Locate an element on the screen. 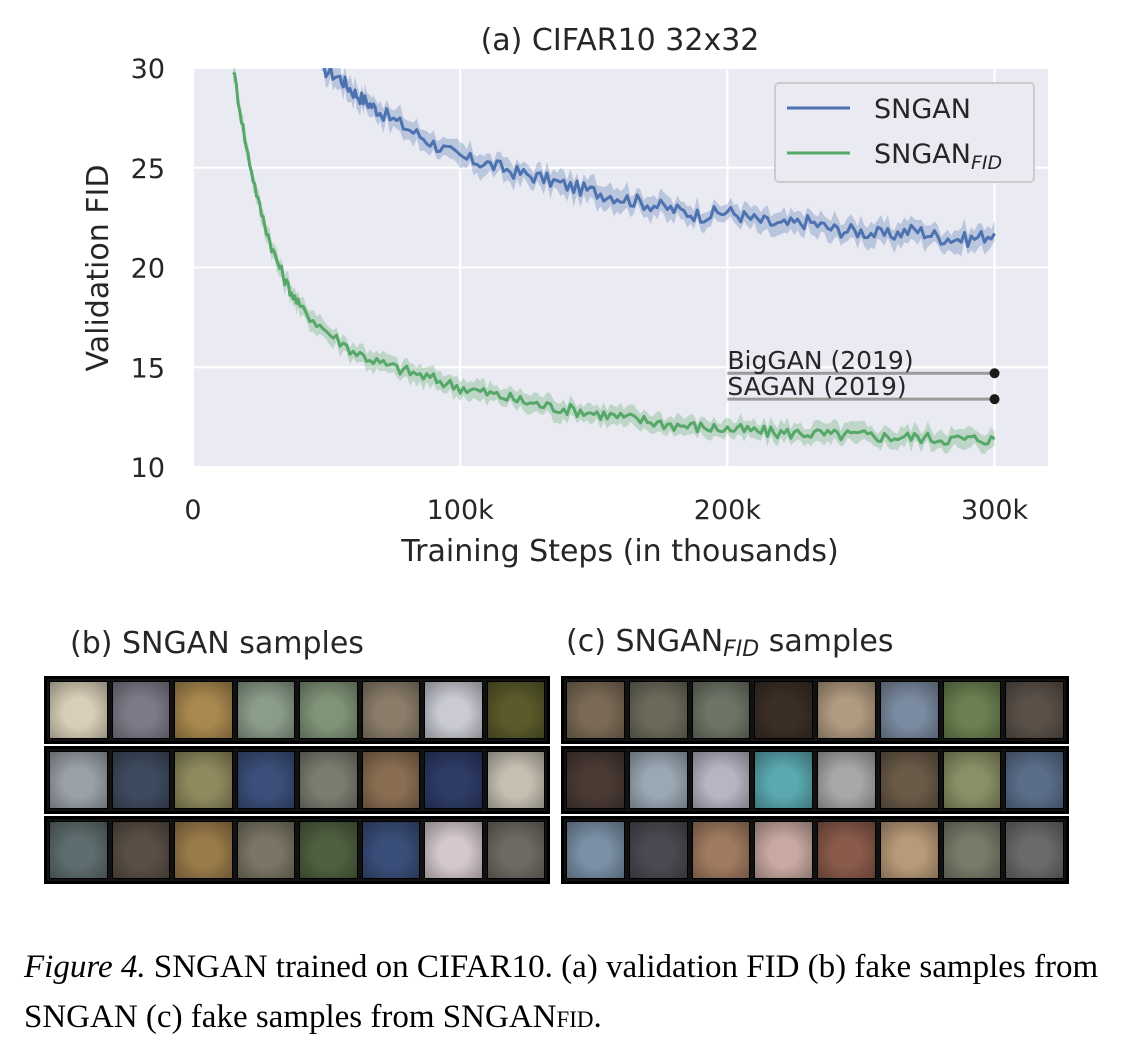  x-tick-label: 300k is located at coordinates (995, 510).